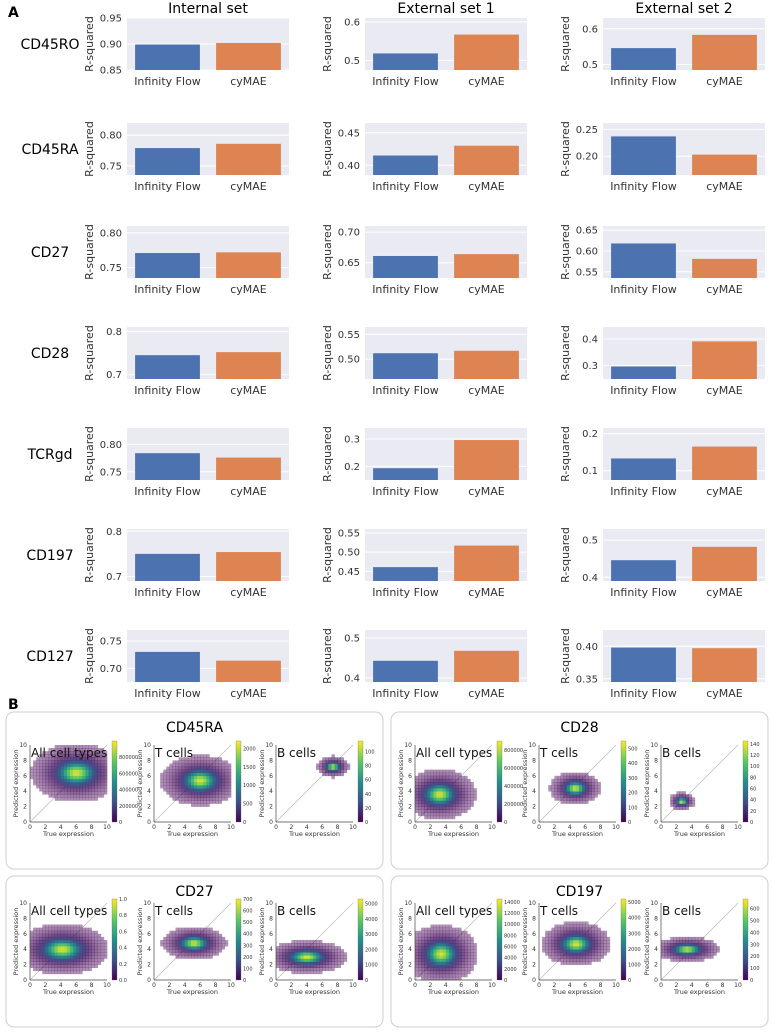  What do you see at coordinates (45, 827) in the screenshot?
I see `x-tick-label: 2` at bounding box center [45, 827].